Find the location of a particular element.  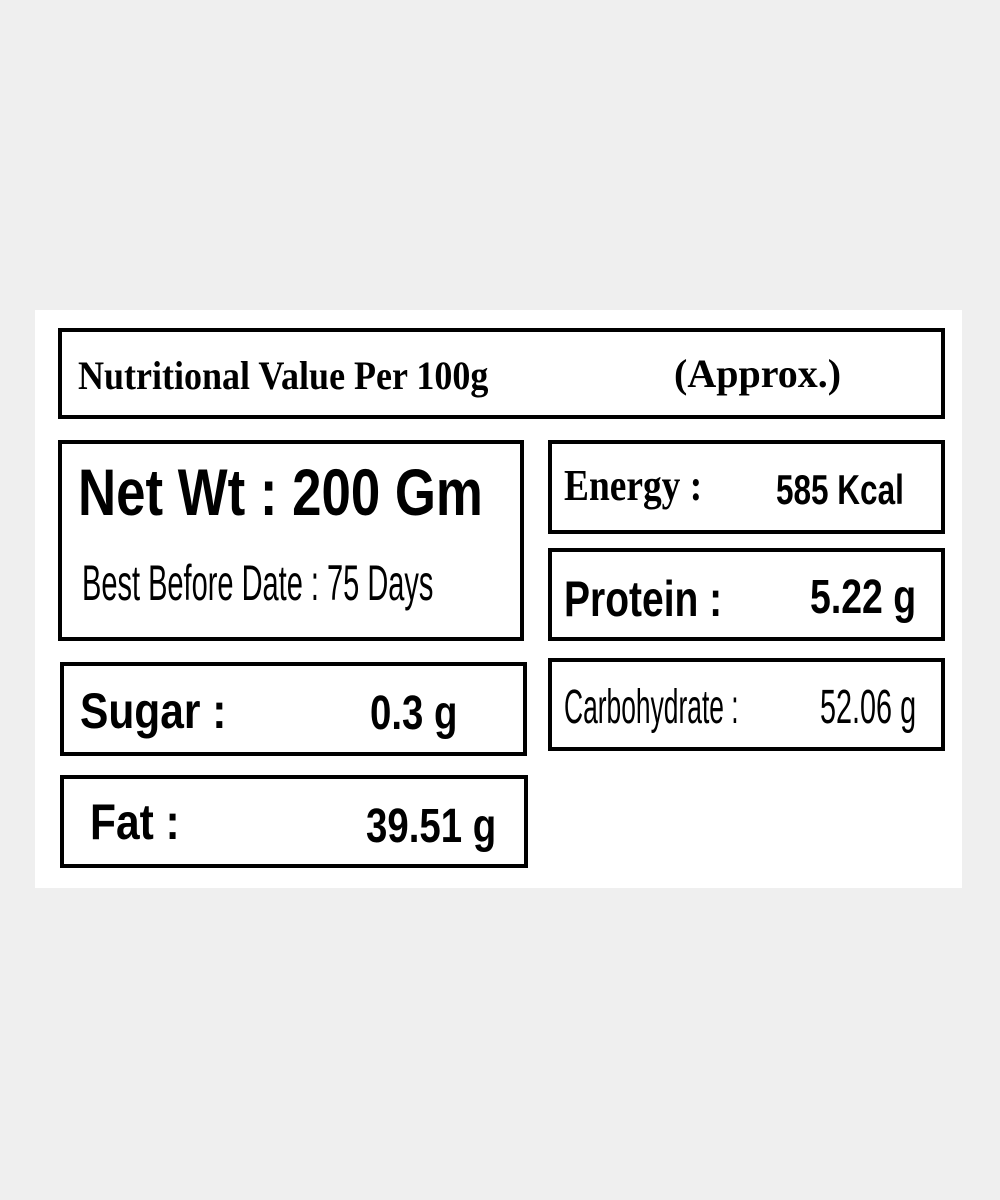

title: Nutritional Value Per 100g is located at coordinates (283, 375).